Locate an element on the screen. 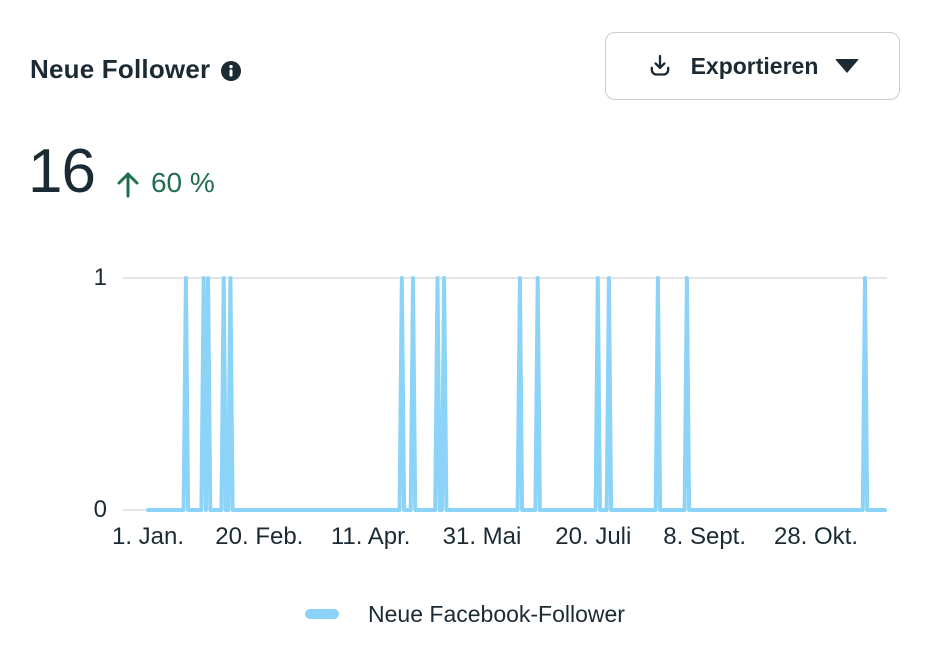 The width and height of the screenshot is (930, 660). x-tick-label: 20. Juli is located at coordinates (593, 536).